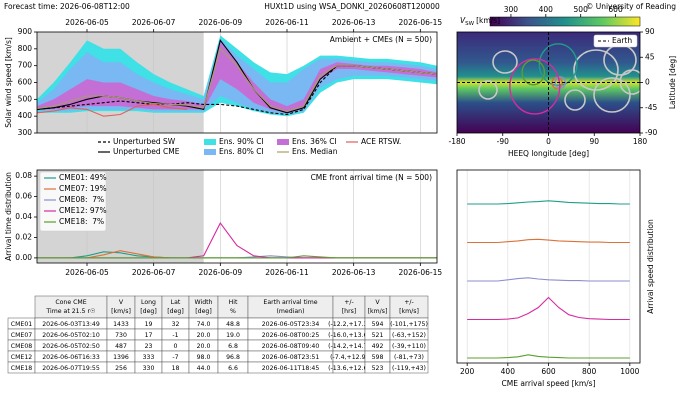  What do you see at coordinates (71, 357) in the screenshot?
I see `table-cell-text: 2026-06-06T16:33` at bounding box center [71, 357].